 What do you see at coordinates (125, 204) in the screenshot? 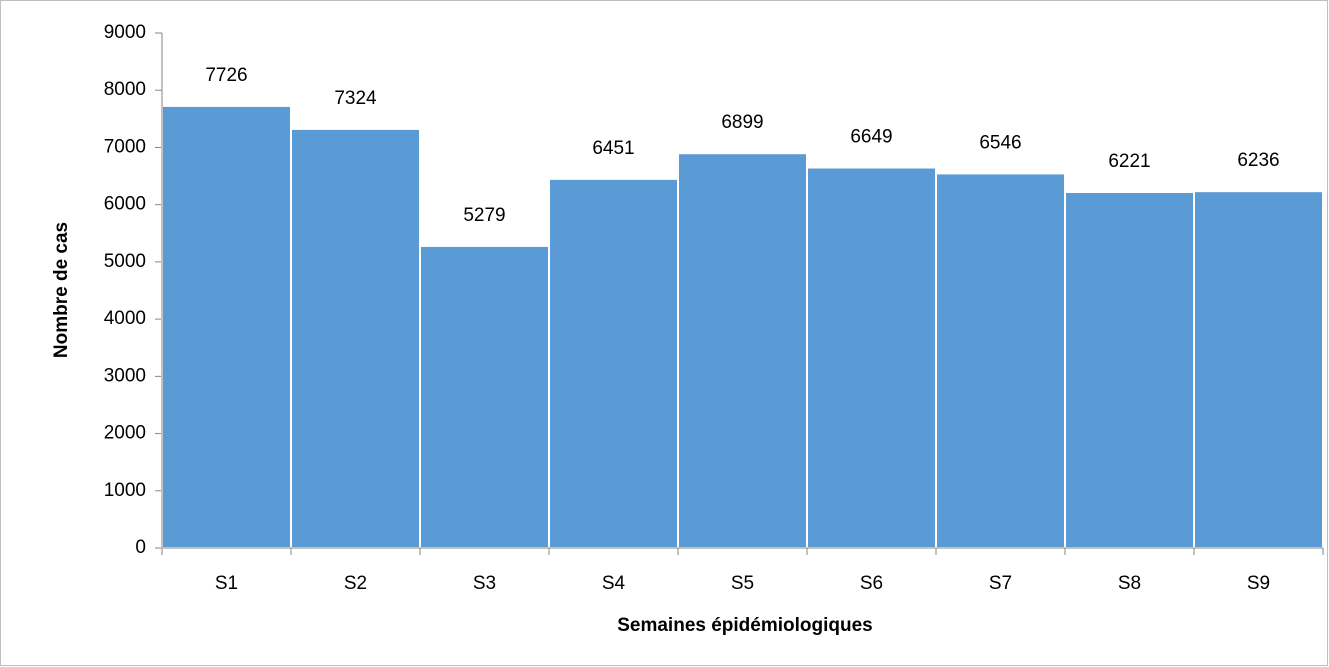
I see `y-tick-label: 6000` at bounding box center [125, 204].